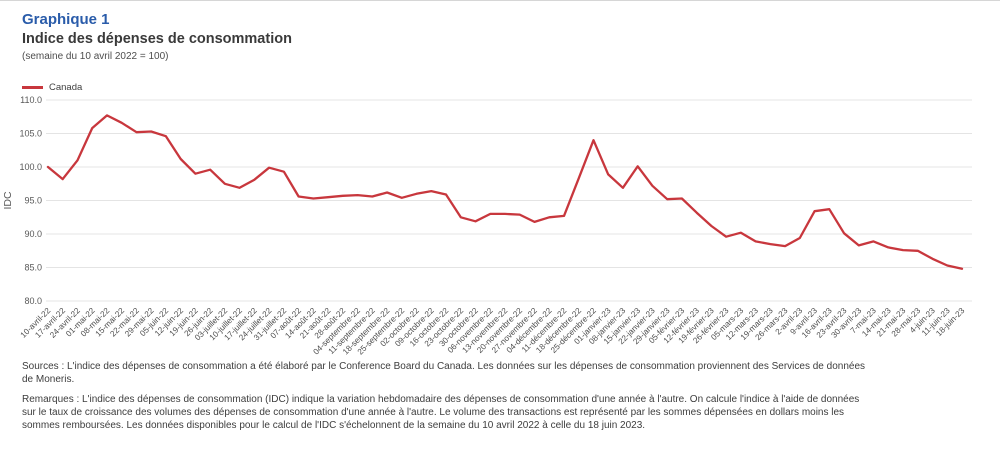  What do you see at coordinates (66, 87) in the screenshot?
I see `legend-series-label: Canada` at bounding box center [66, 87].